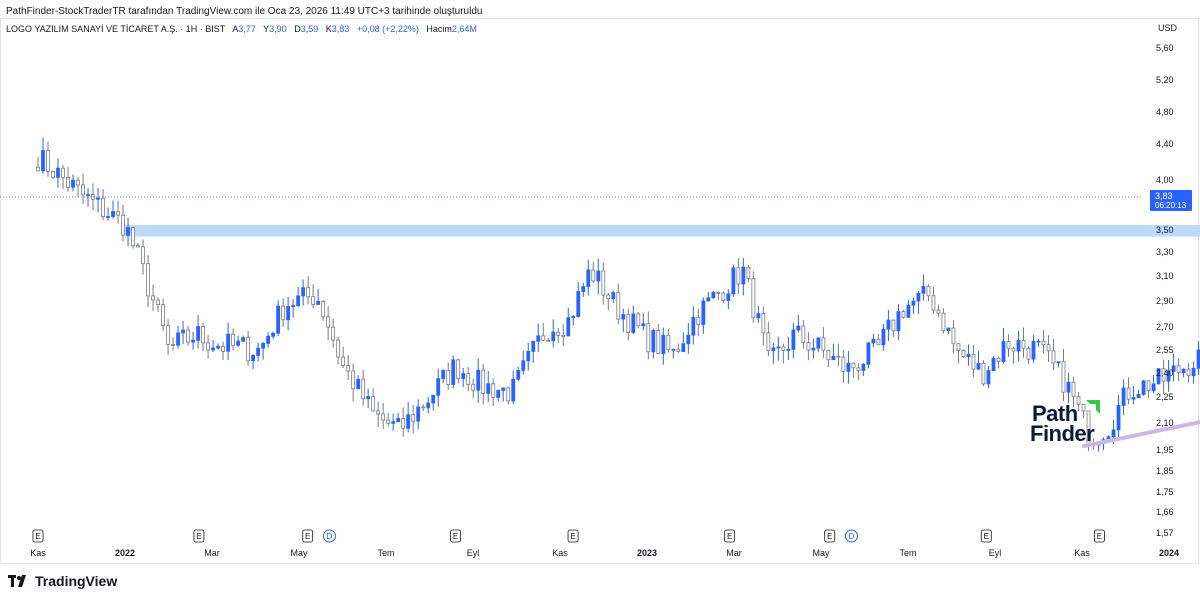 The image size is (1200, 602). I want to click on x-tick-label: Kas, so click(38, 553).